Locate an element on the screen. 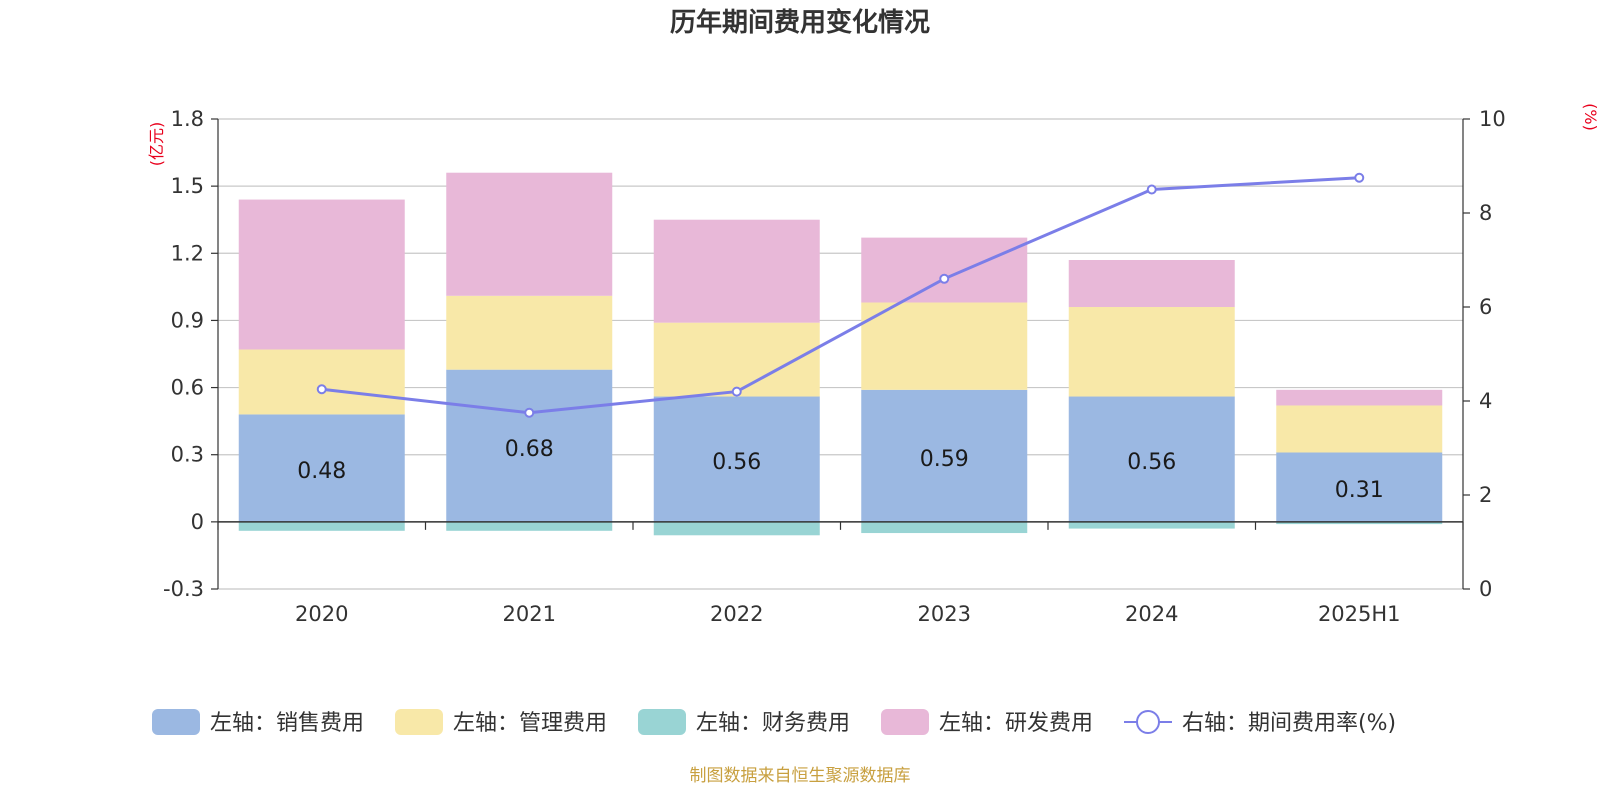  left-tick-label: 0.9 is located at coordinates (187, 320).